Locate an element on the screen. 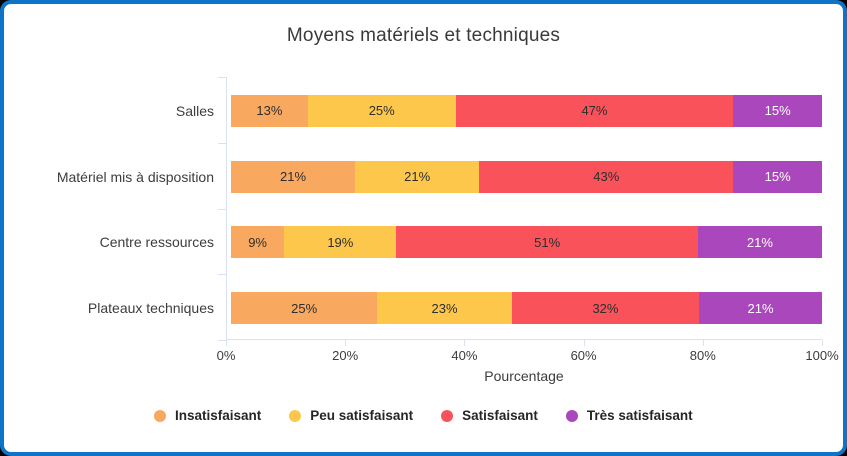  bar-row: 25% 23% 32% 21% is located at coordinates (526, 308).